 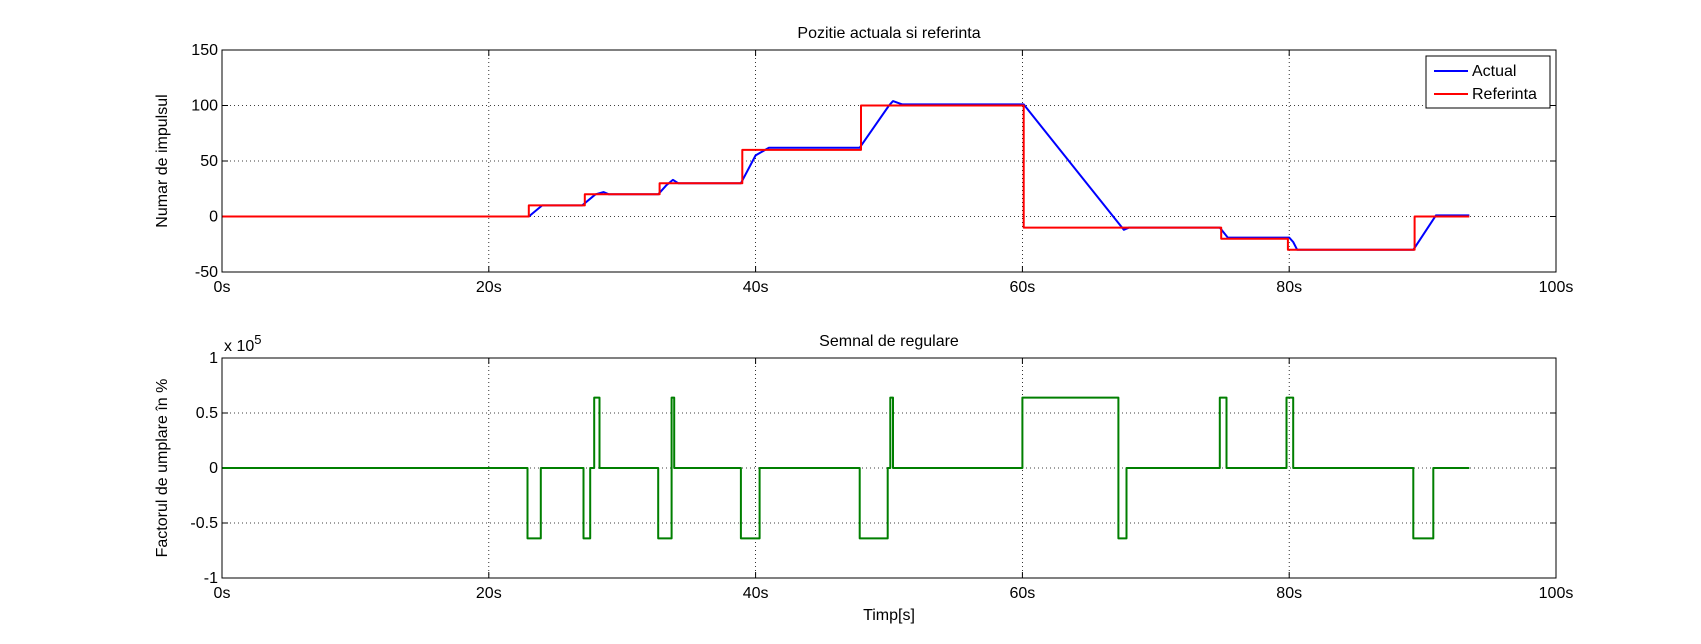 What do you see at coordinates (889, 615) in the screenshot?
I see `control-signal-plot-xlabel: Timp[s]` at bounding box center [889, 615].